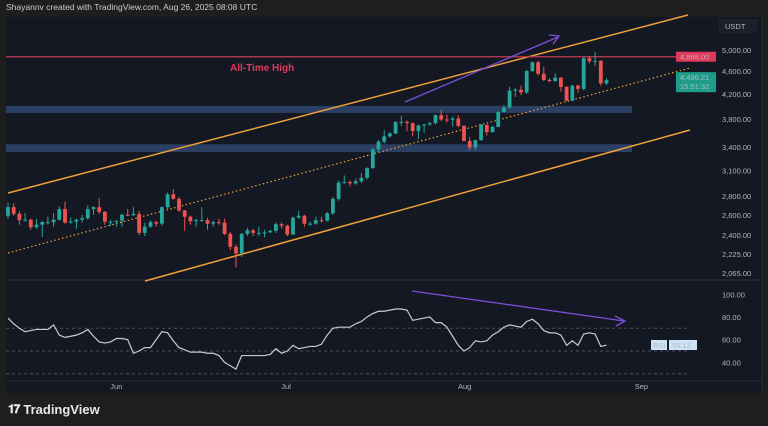 This screenshot has height=426, width=768. I want to click on rsi-divergence-arrow, so click(519, 308).